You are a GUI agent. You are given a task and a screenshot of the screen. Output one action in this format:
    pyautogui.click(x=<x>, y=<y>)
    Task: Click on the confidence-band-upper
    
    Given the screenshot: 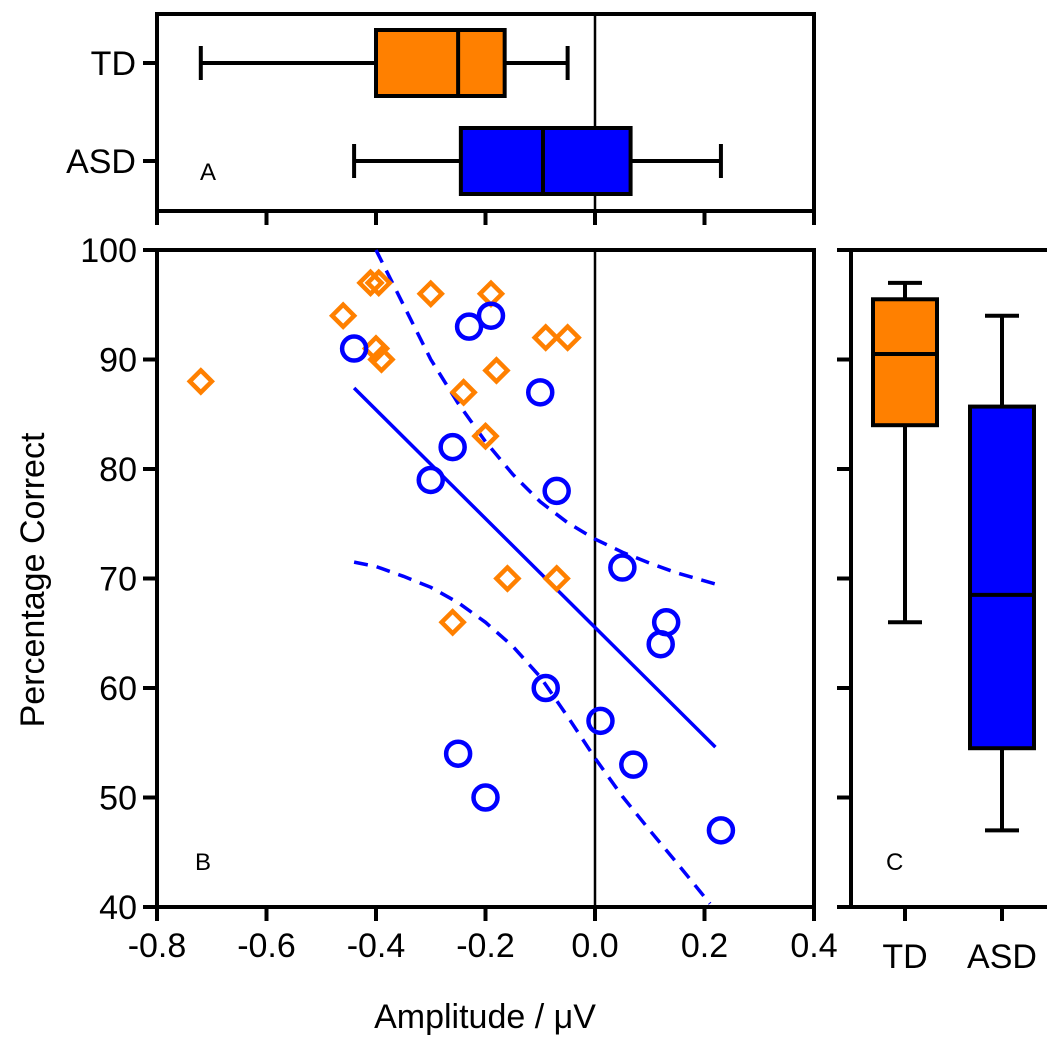 What is the action you would take?
    pyautogui.click(x=545, y=417)
    